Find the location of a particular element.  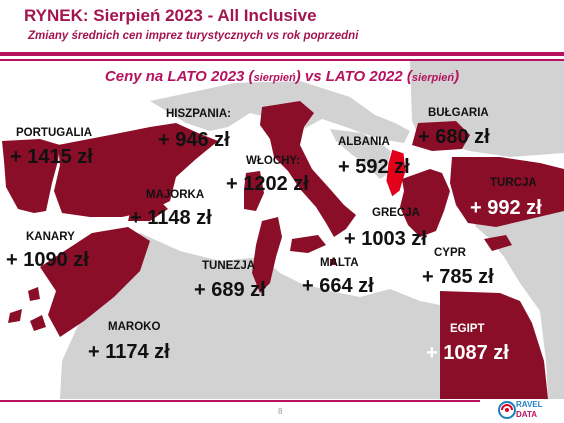

country-kanary is located at coordinates (35, 309).